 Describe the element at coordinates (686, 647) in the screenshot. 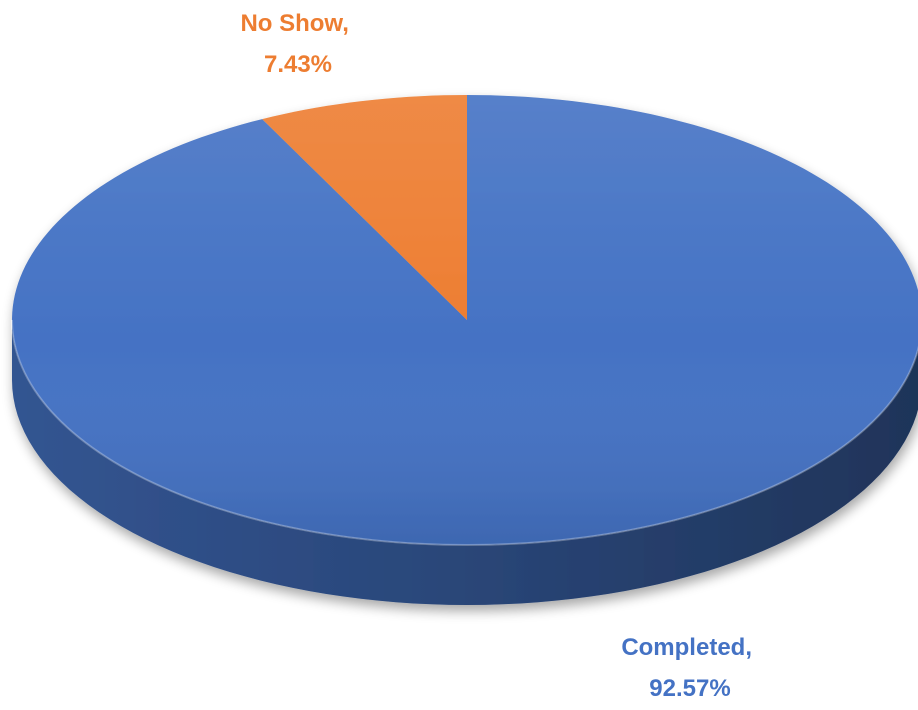

I see `slice-label-completed-name: Completed,` at that location.